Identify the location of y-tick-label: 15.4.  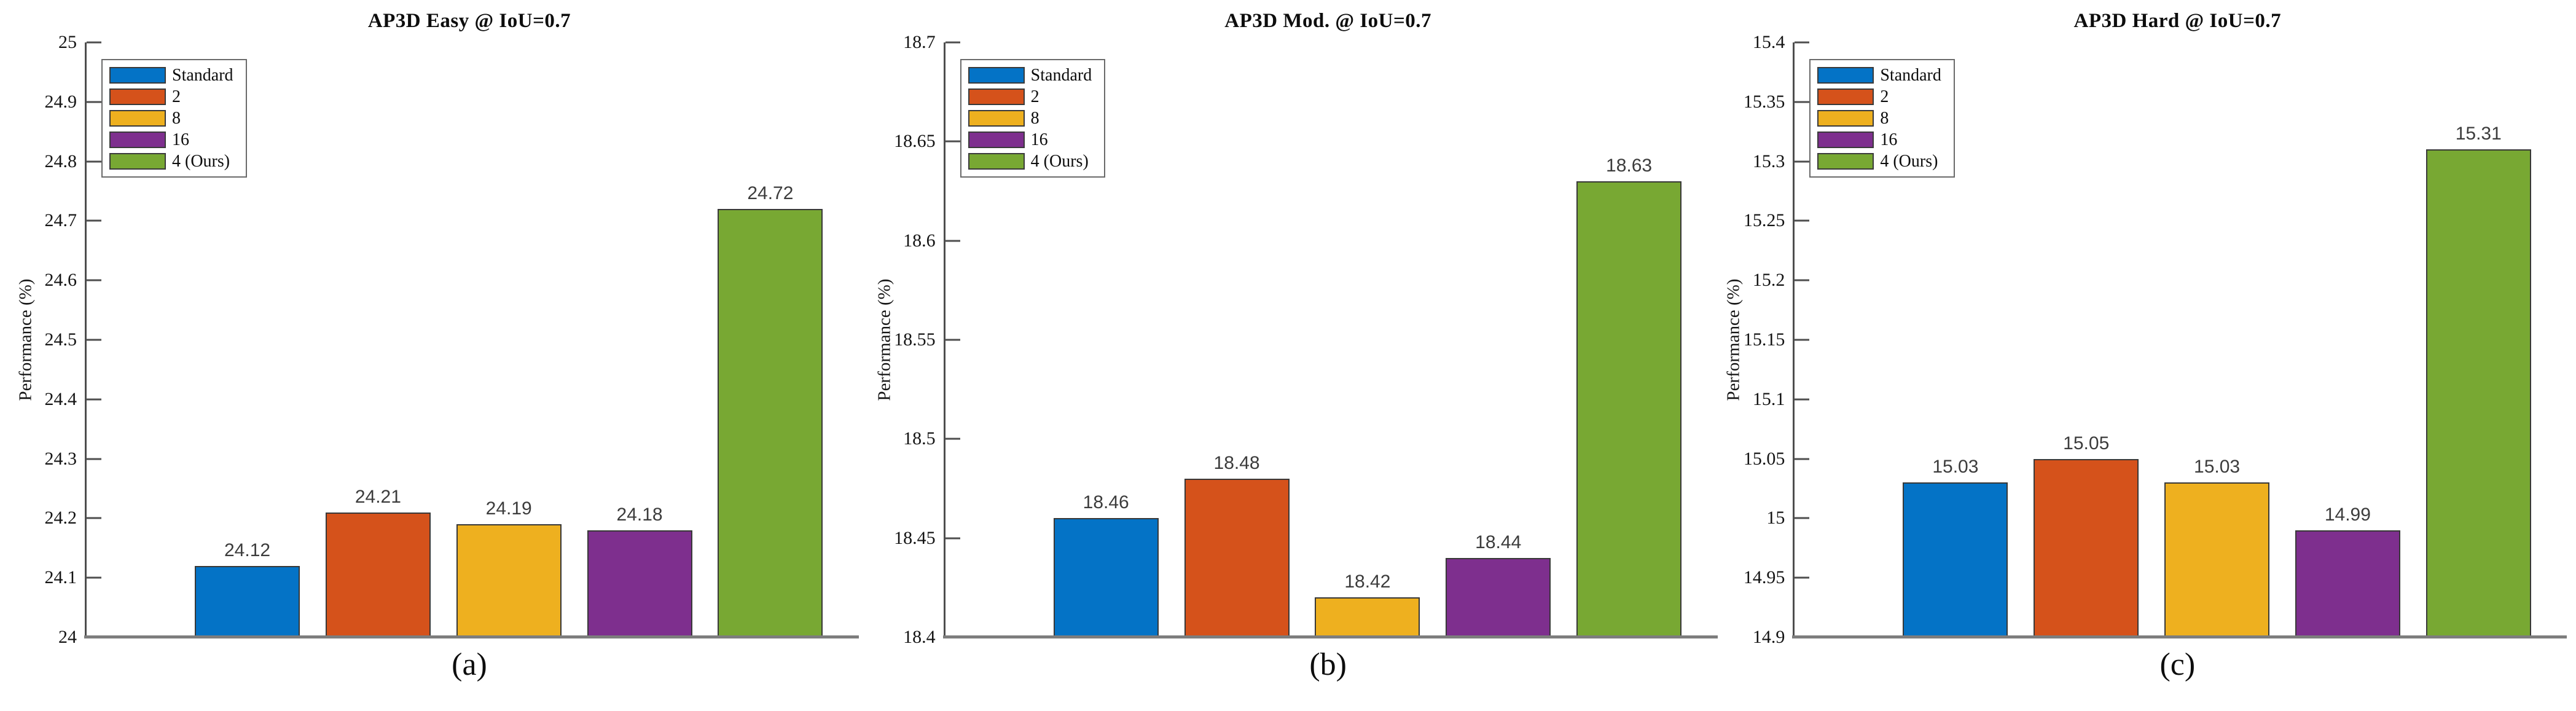
(1769, 42).